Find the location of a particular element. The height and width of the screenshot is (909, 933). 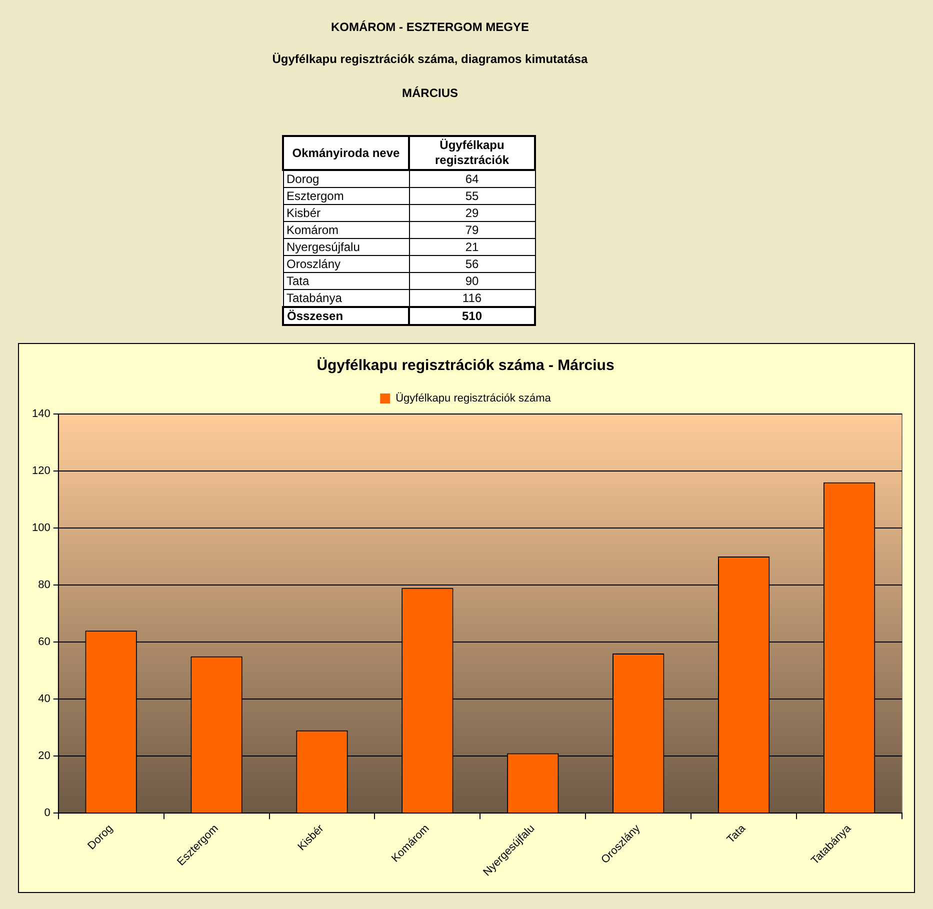

text: 29 is located at coordinates (472, 213).